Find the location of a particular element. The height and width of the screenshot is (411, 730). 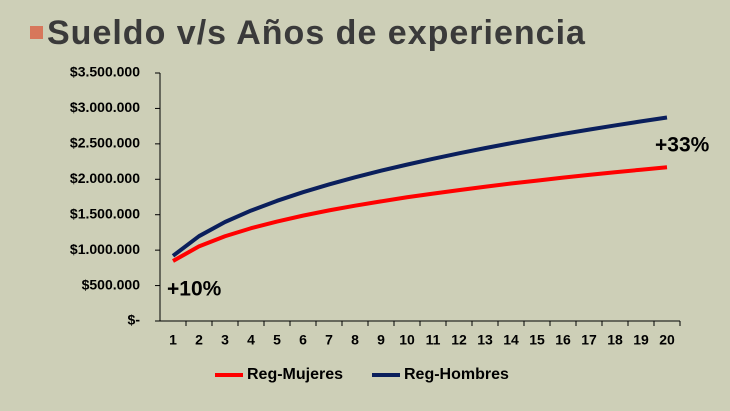

x-tick-label: 17 is located at coordinates (589, 340).